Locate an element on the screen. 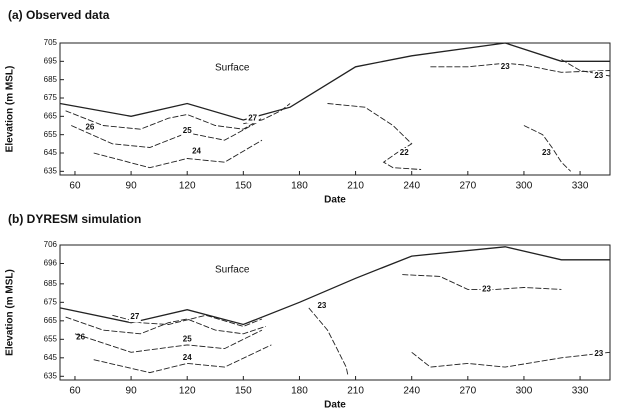 This screenshot has width=617, height=419. y-tick-label: 706 is located at coordinates (51, 244).